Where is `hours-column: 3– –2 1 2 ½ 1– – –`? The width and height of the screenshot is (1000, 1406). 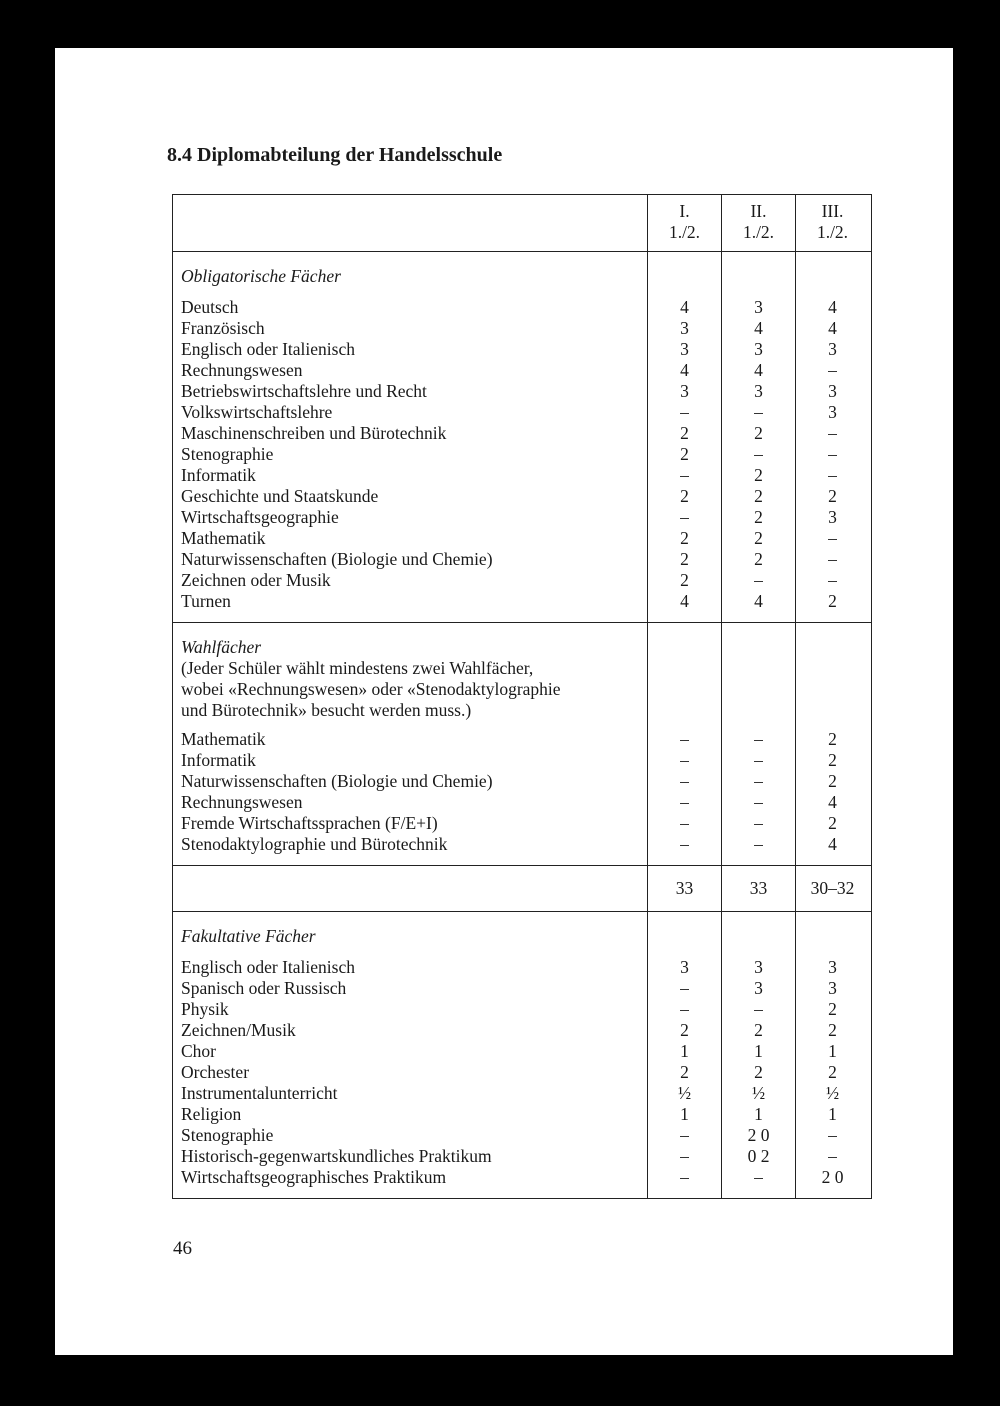
hours-column: 3– –2 1 2 ½ 1– – – is located at coordinates (684, 1055).